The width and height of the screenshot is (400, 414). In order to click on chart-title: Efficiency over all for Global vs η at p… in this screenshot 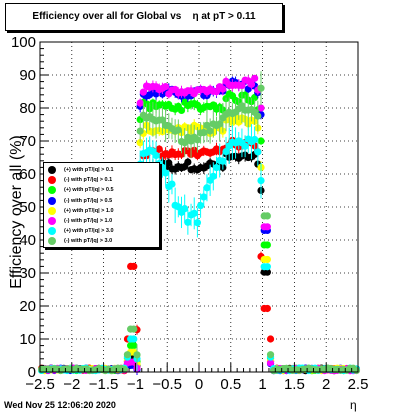, I will do `click(144, 16)`.